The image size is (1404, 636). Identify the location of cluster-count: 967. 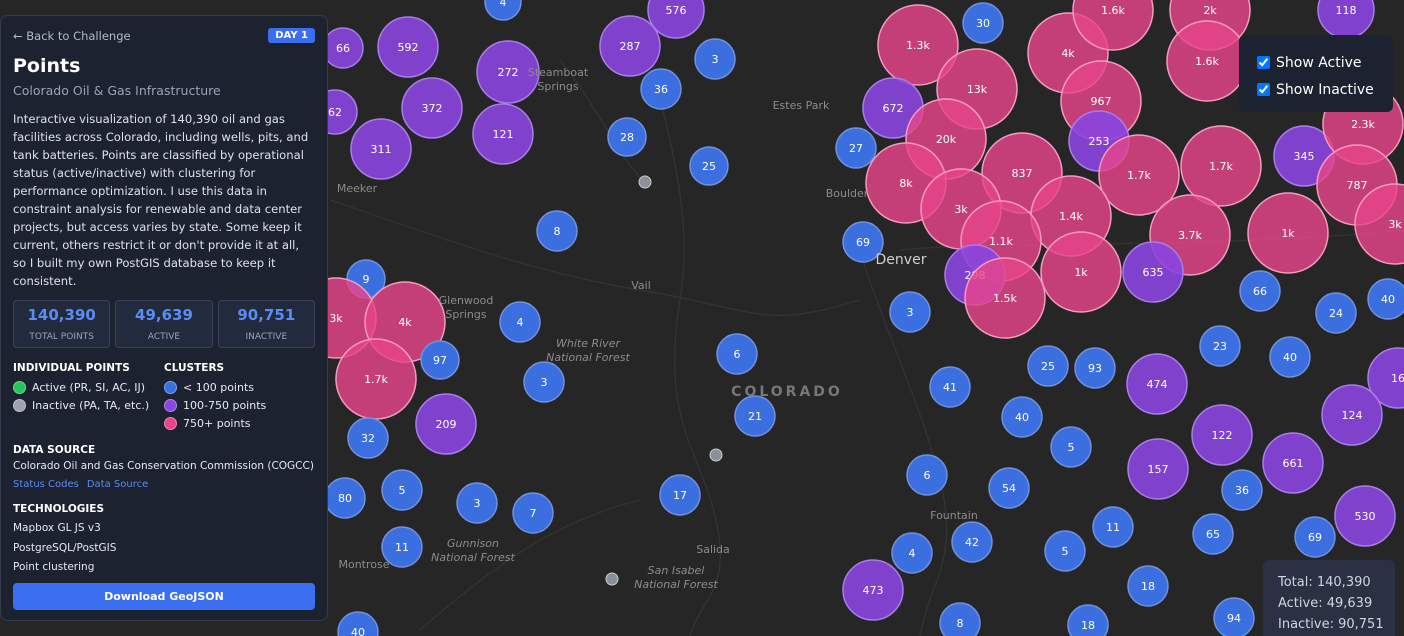
(1101, 101).